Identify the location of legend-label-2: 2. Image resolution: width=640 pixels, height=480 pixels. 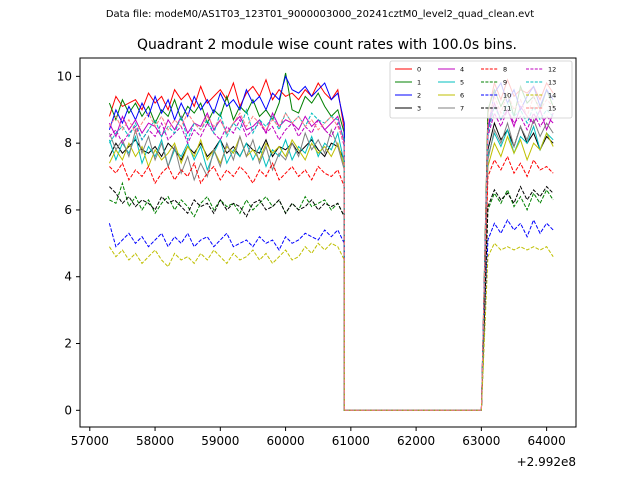
(419, 96).